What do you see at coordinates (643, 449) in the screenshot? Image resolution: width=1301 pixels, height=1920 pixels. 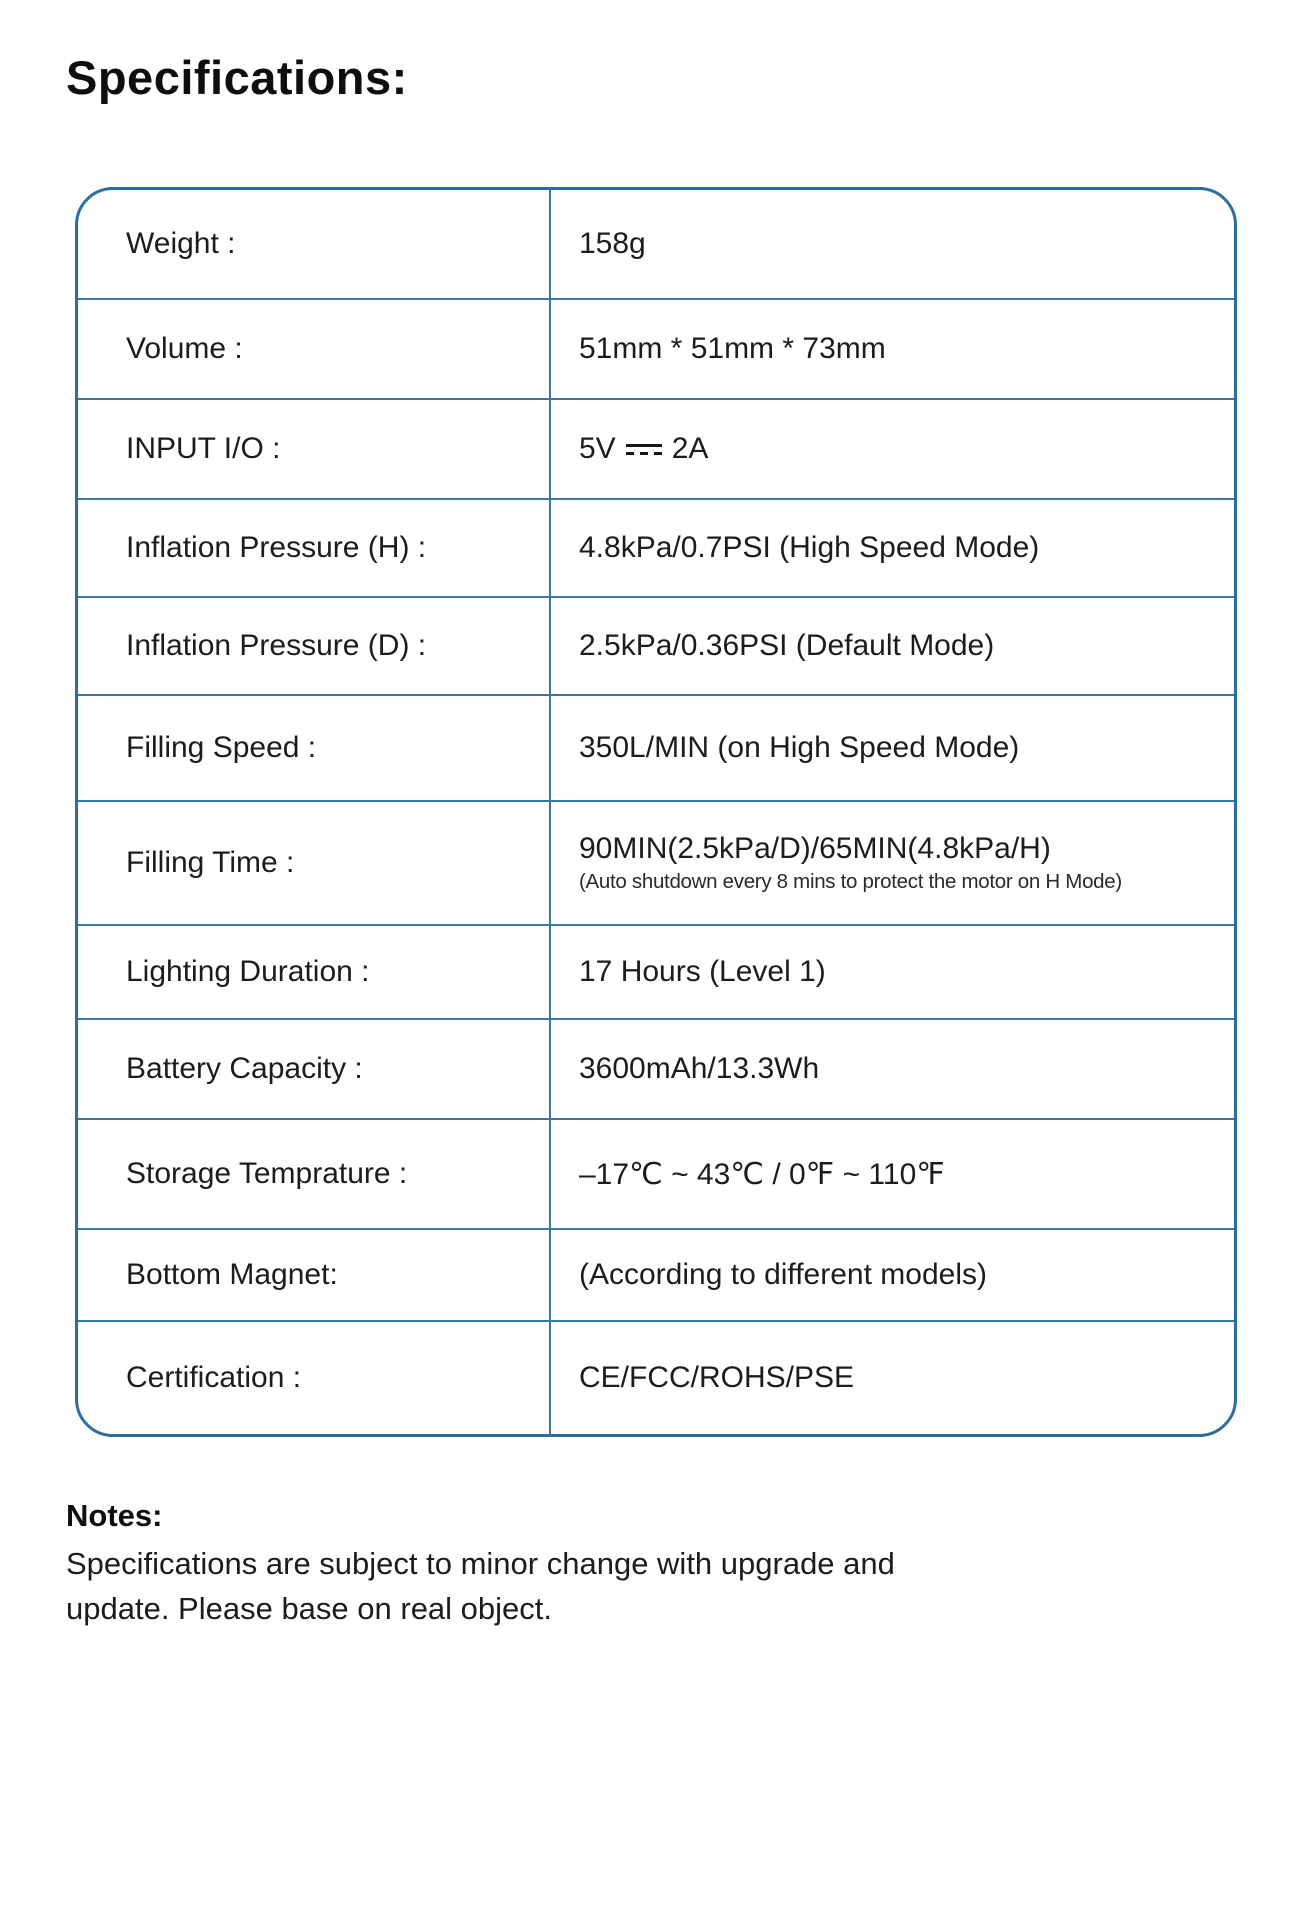 I see `dc-symbol-icon` at bounding box center [643, 449].